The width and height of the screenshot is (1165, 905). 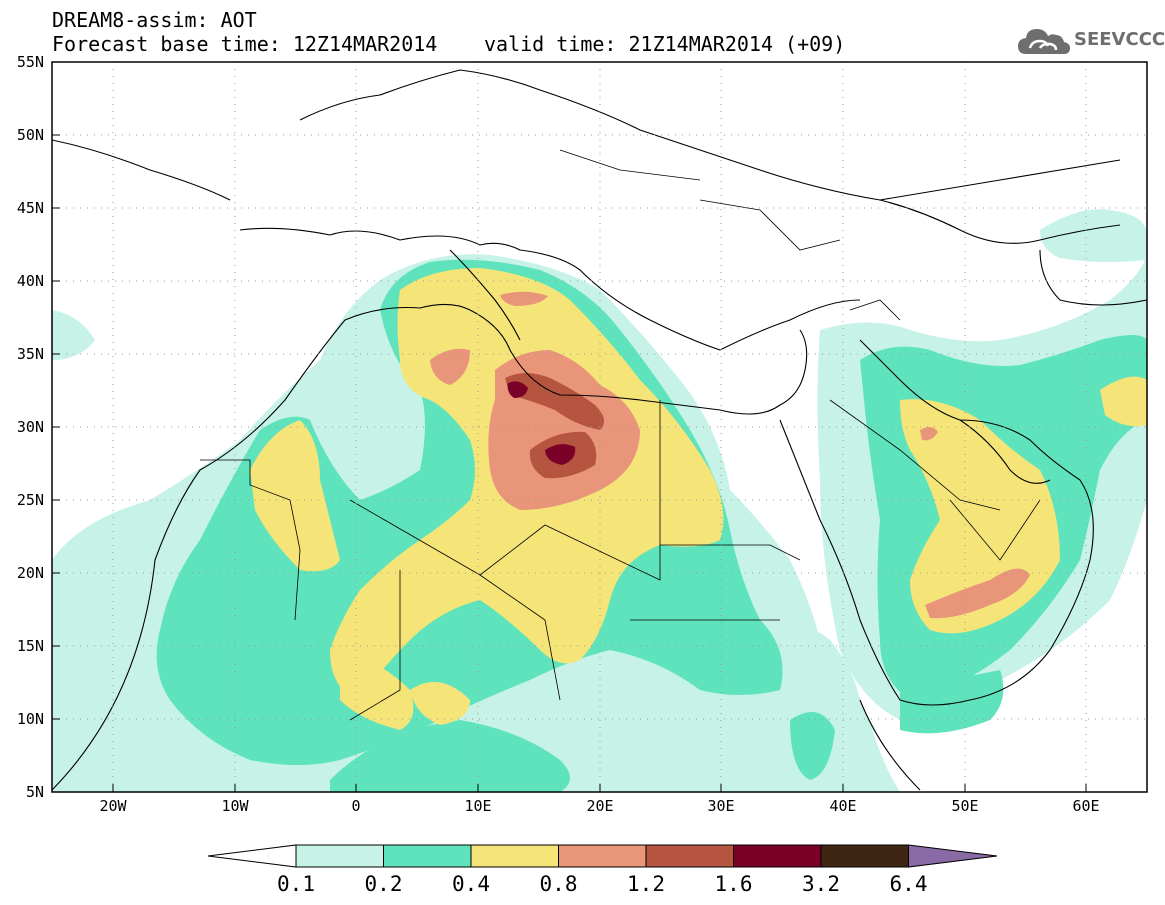 What do you see at coordinates (252, 856) in the screenshot?
I see `colorbar-under-arrow` at bounding box center [252, 856].